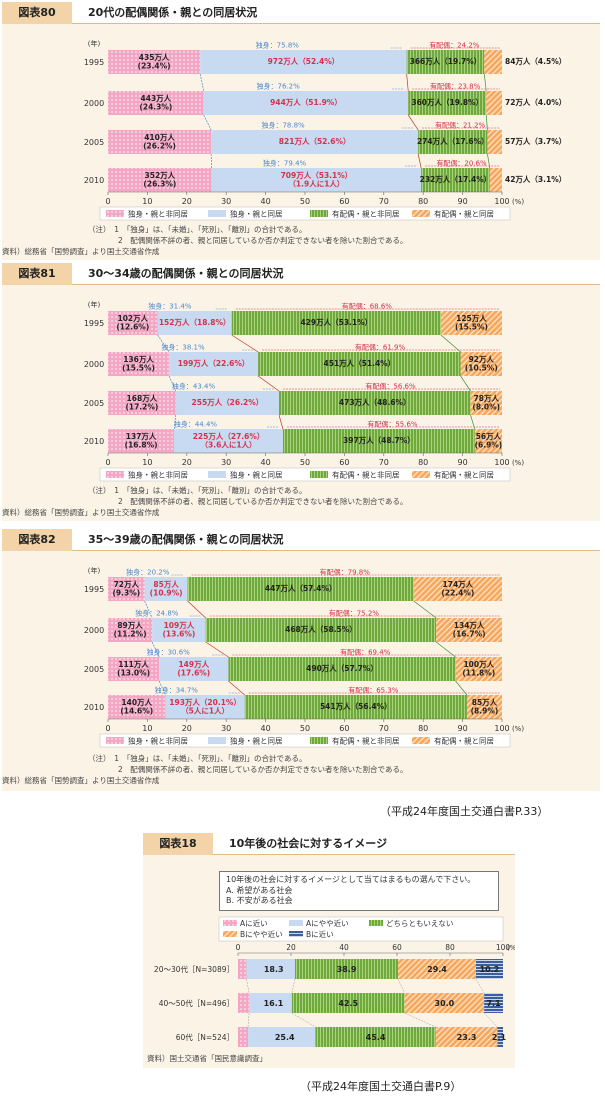 This screenshot has width=605, height=1103. I want to click on figure-80-header: 図表80 20代の配偶関係・親との同居状況, so click(301, 13).